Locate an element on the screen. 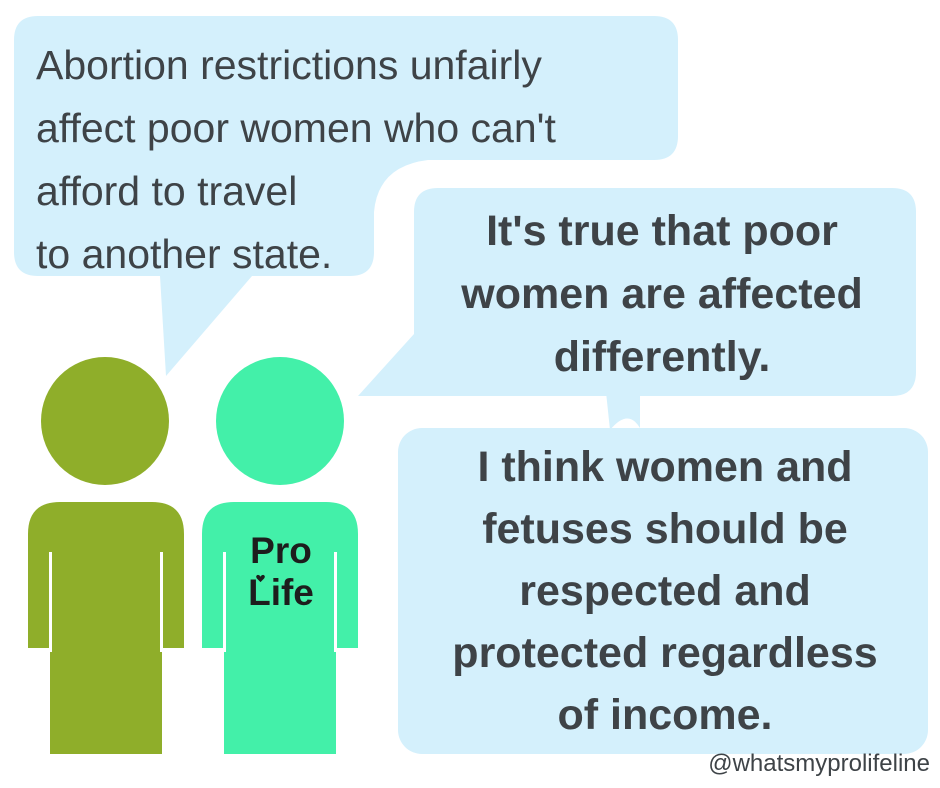 Image resolution: width=940 pixels, height=788 pixels. person-right is located at coordinates (280, 555).